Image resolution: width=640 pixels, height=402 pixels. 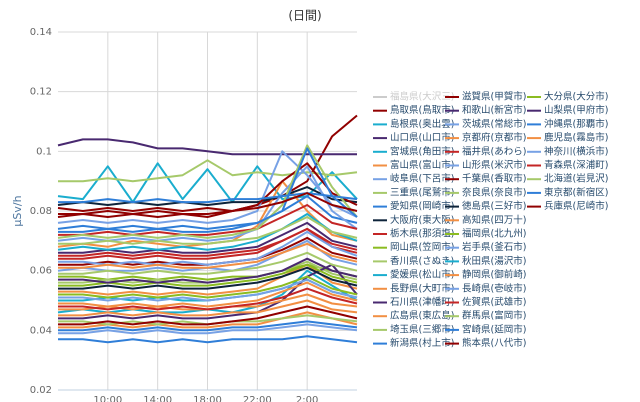 What do you see at coordinates (494, 206) in the screenshot?
I see `legend-label: 徳島県(三好市)` at bounding box center [494, 206].